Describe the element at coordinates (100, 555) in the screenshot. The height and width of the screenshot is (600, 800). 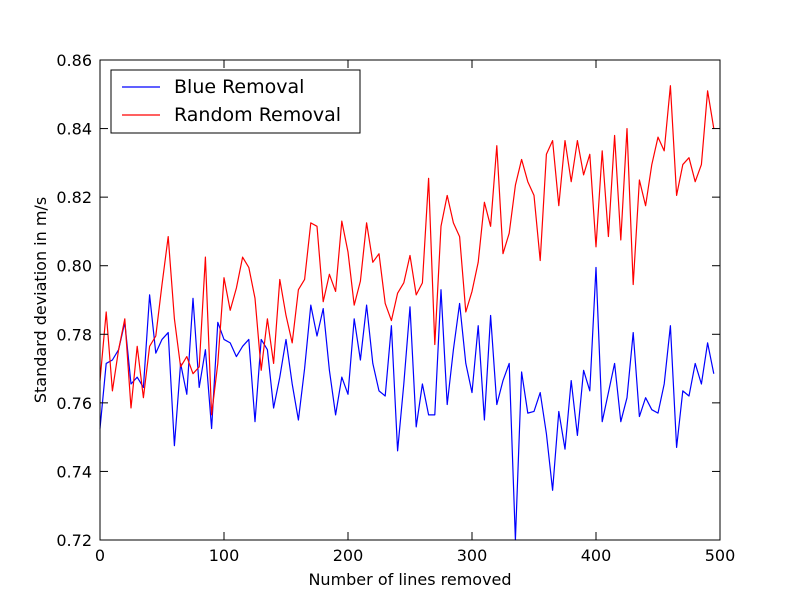
I see `x-tick-label: 0` at that location.